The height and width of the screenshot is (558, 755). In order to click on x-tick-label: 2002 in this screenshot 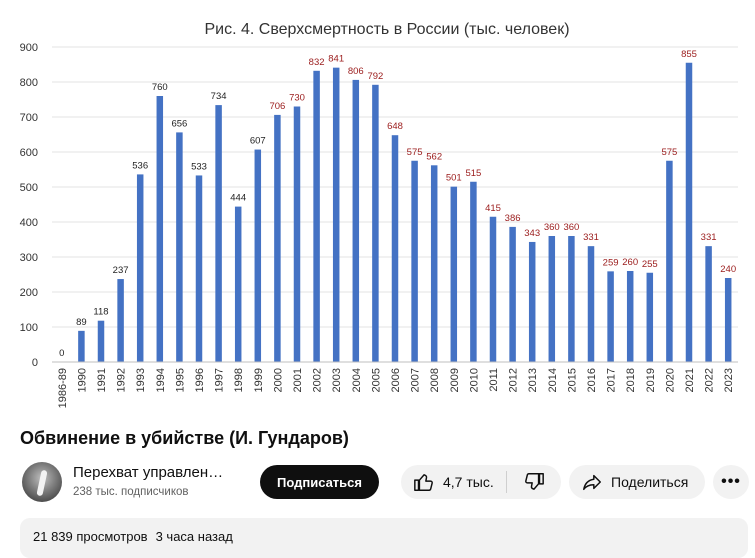, I will do `click(318, 380)`.